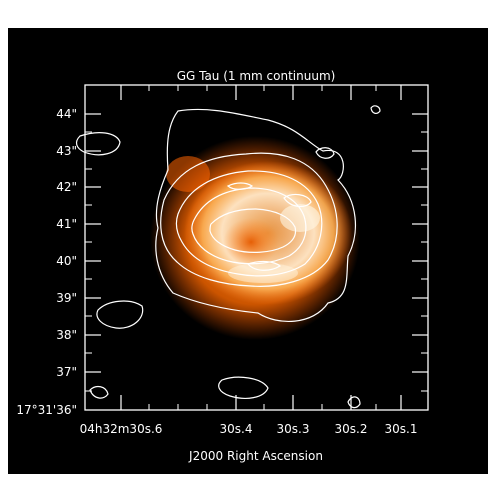 The height and width of the screenshot is (502, 498). What do you see at coordinates (66, 261) in the screenshot?
I see `y-tick-label: 40"` at bounding box center [66, 261].